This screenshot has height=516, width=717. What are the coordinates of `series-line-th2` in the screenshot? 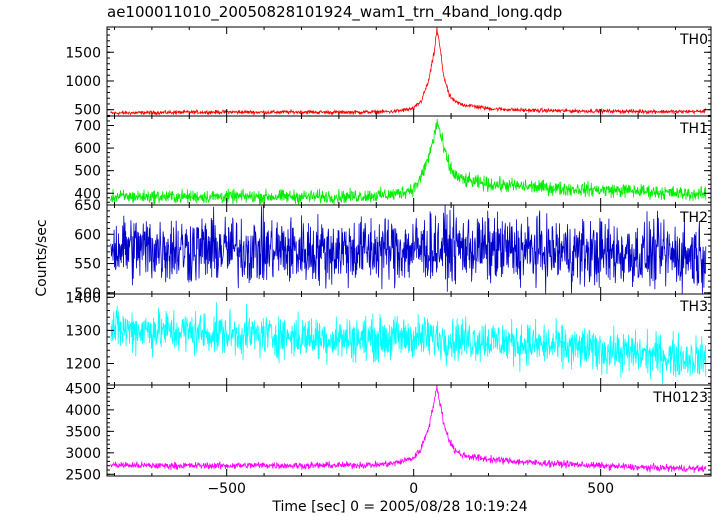 It's located at (408, 249).